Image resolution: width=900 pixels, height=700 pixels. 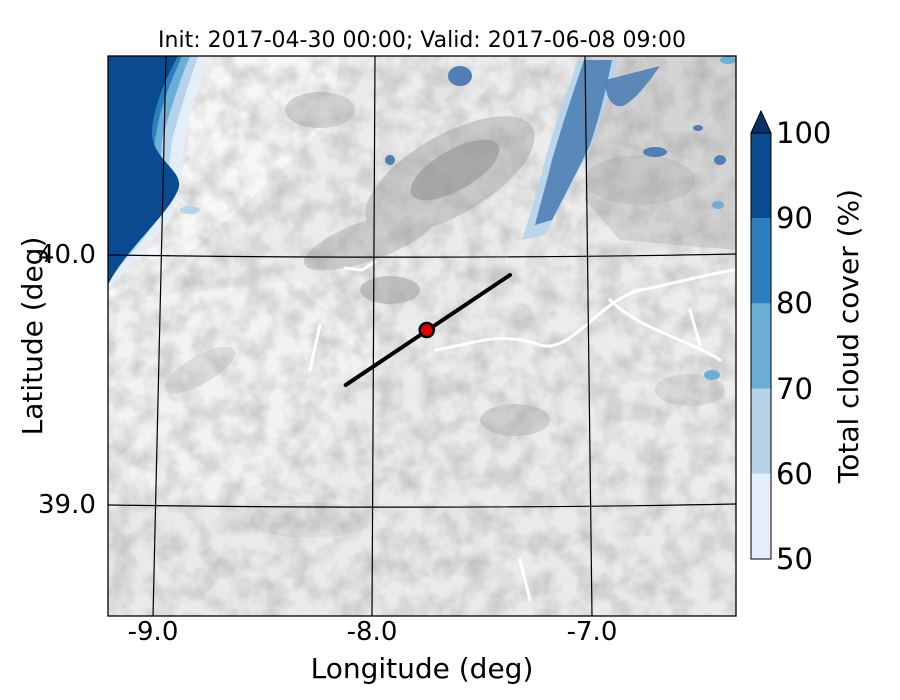 What do you see at coordinates (372, 632) in the screenshot?
I see `x-tick-label: -8.0` at bounding box center [372, 632].